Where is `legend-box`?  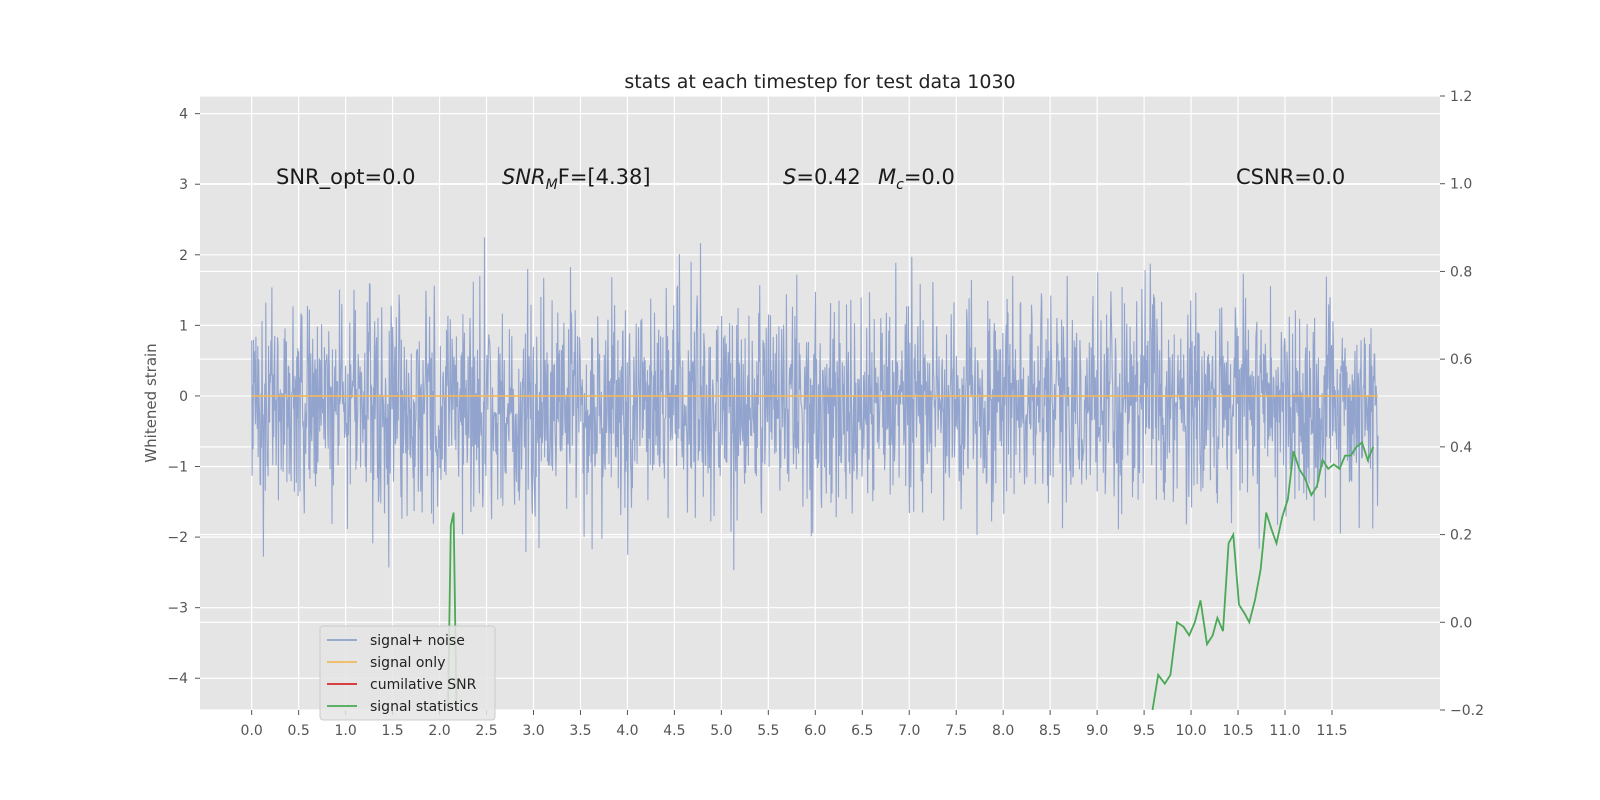
legend-box is located at coordinates (407, 673).